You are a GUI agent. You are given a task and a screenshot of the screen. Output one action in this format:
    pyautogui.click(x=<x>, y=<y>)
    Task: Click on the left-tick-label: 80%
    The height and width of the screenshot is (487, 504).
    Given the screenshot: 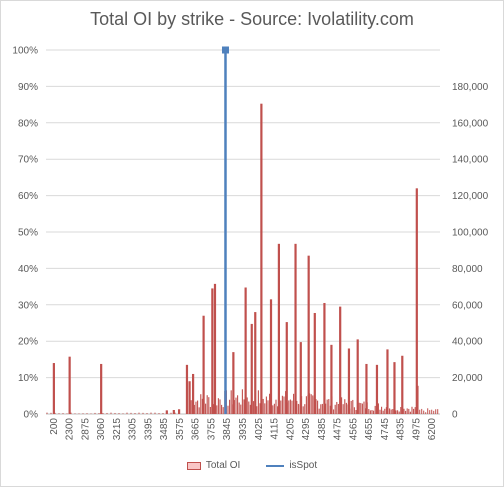 What is the action you would take?
    pyautogui.click(x=28, y=123)
    